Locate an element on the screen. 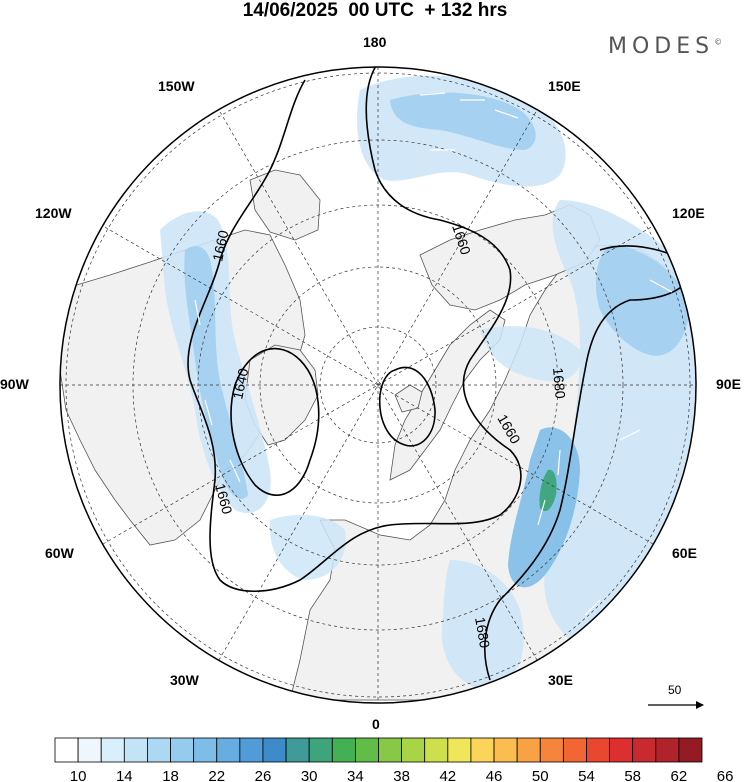 Image resolution: width=750 pixels, height=782 pixels. colorbar-tick-label: 14 is located at coordinates (124, 775).